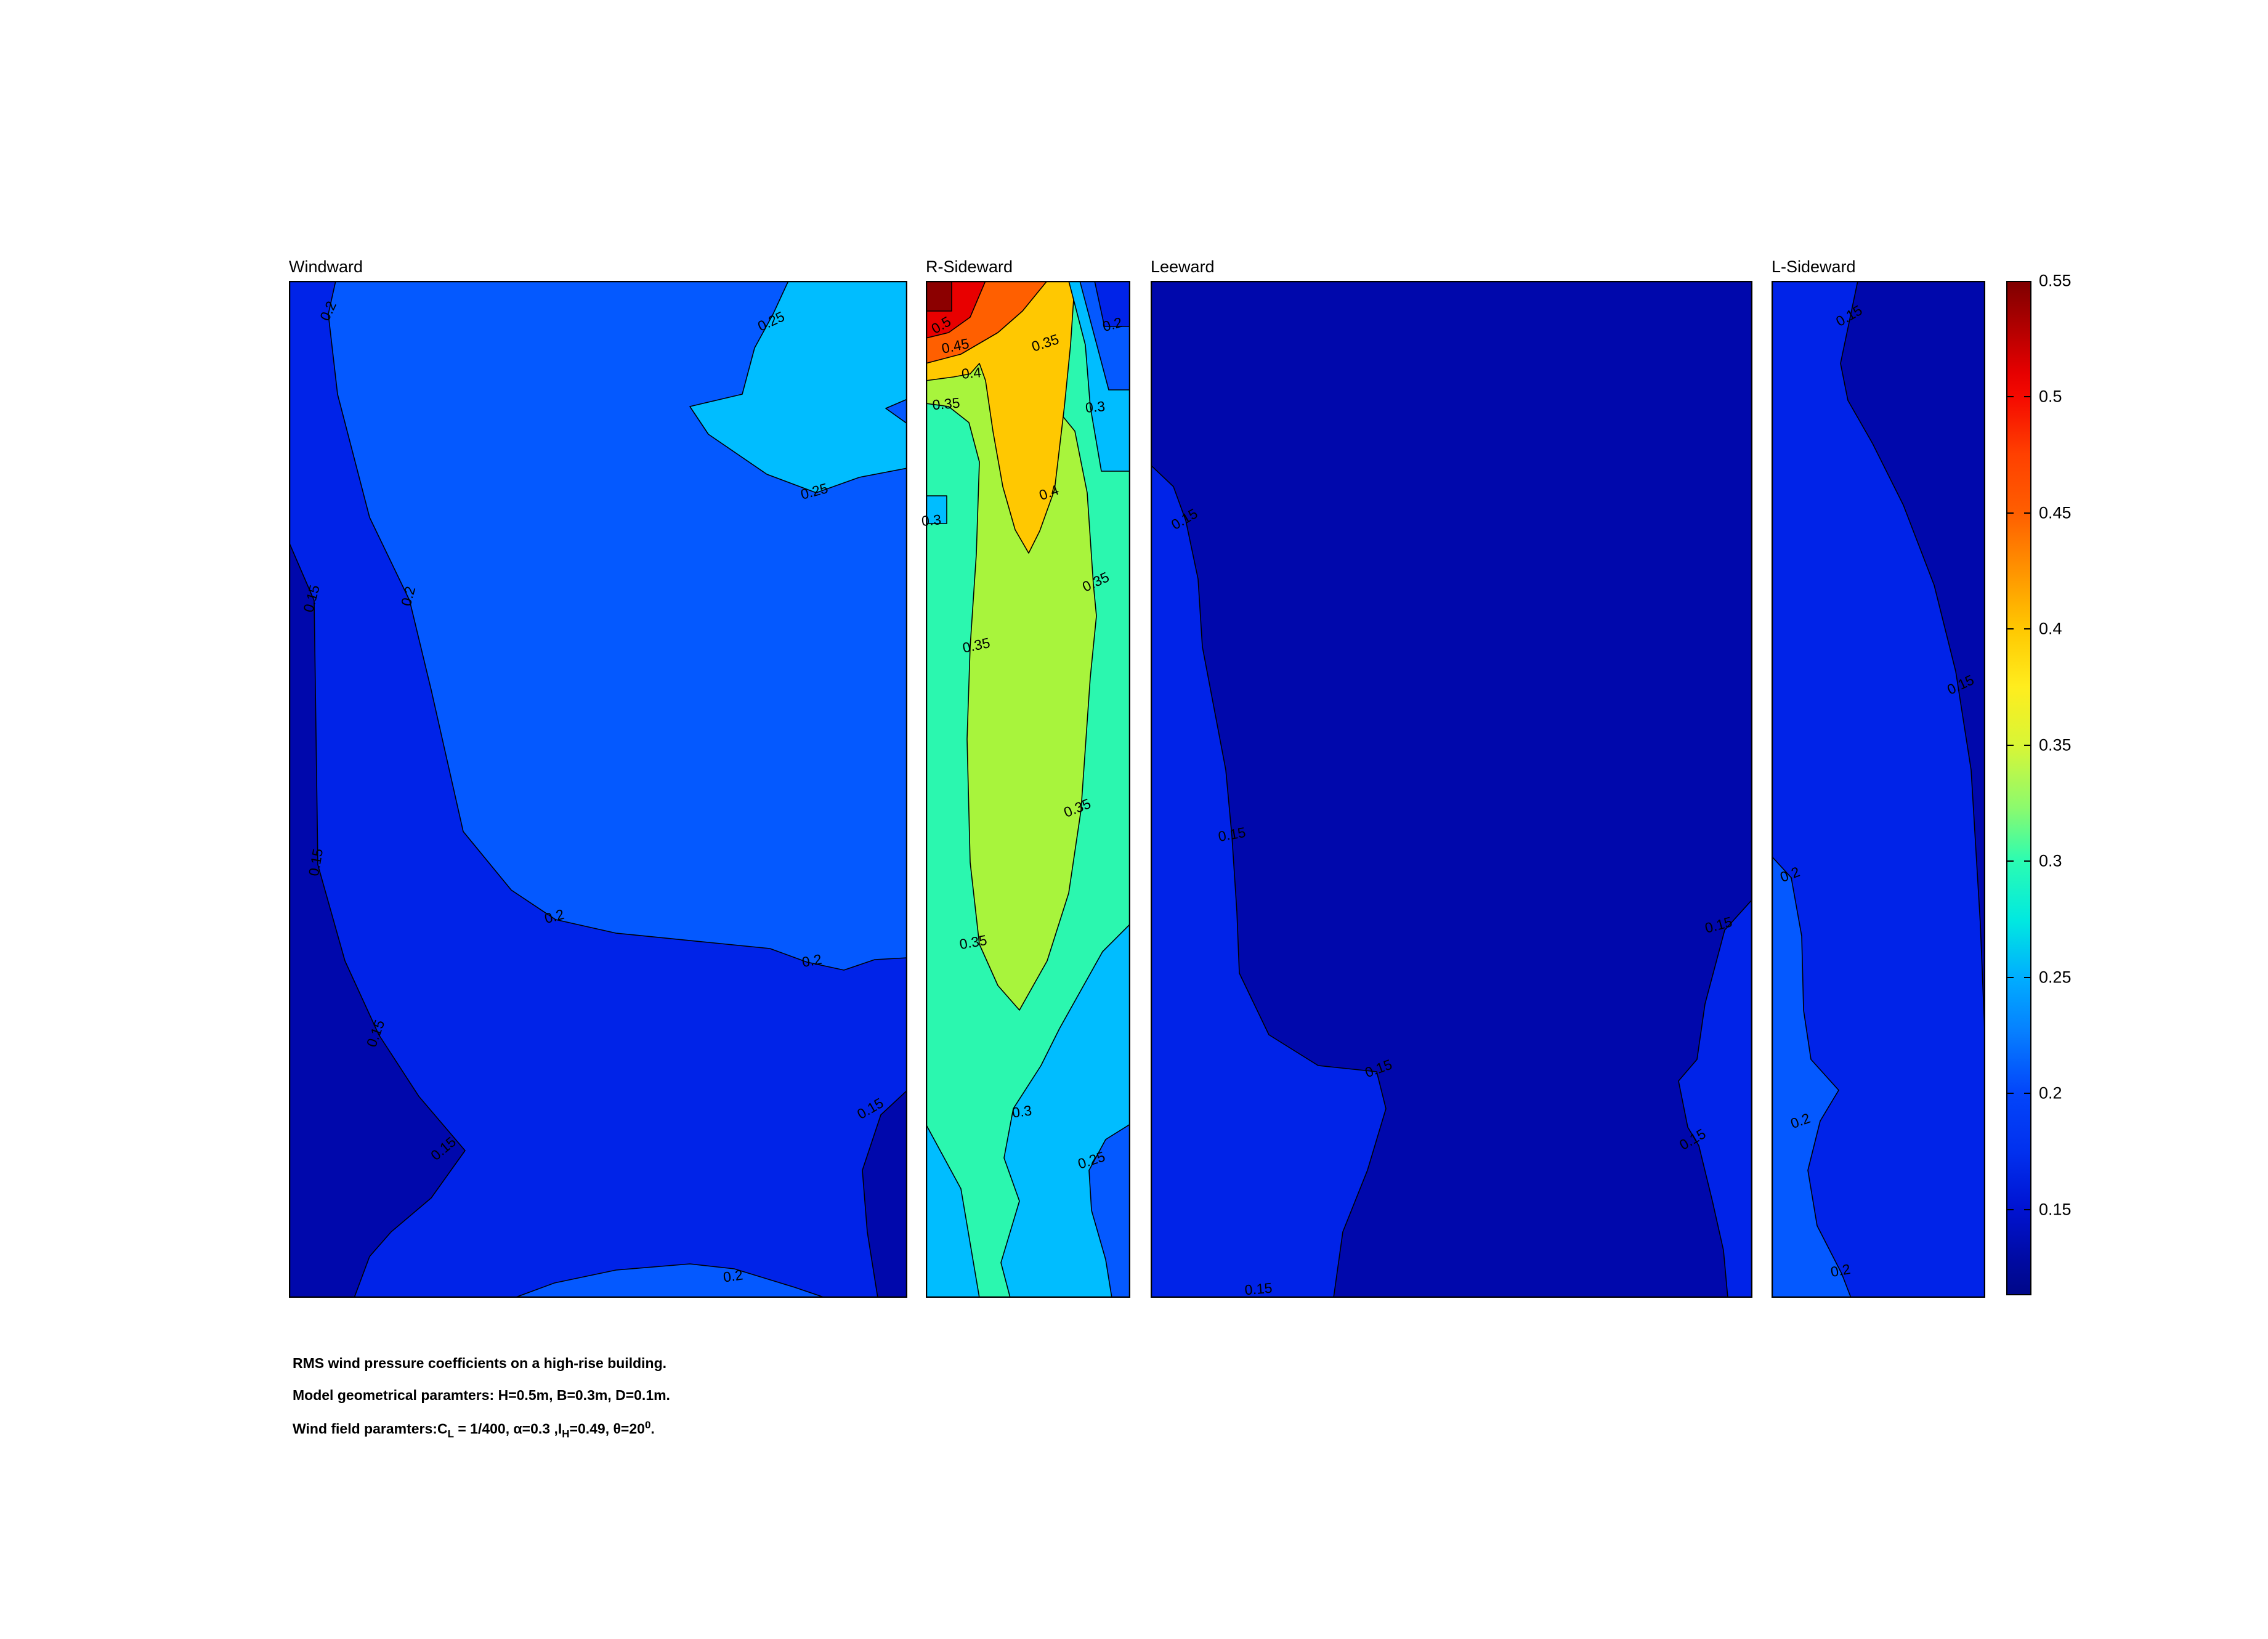 The width and height of the screenshot is (2268, 1639). Describe the element at coordinates (1183, 266) in the screenshot. I see `panel-title-leeward: Leeward` at that location.